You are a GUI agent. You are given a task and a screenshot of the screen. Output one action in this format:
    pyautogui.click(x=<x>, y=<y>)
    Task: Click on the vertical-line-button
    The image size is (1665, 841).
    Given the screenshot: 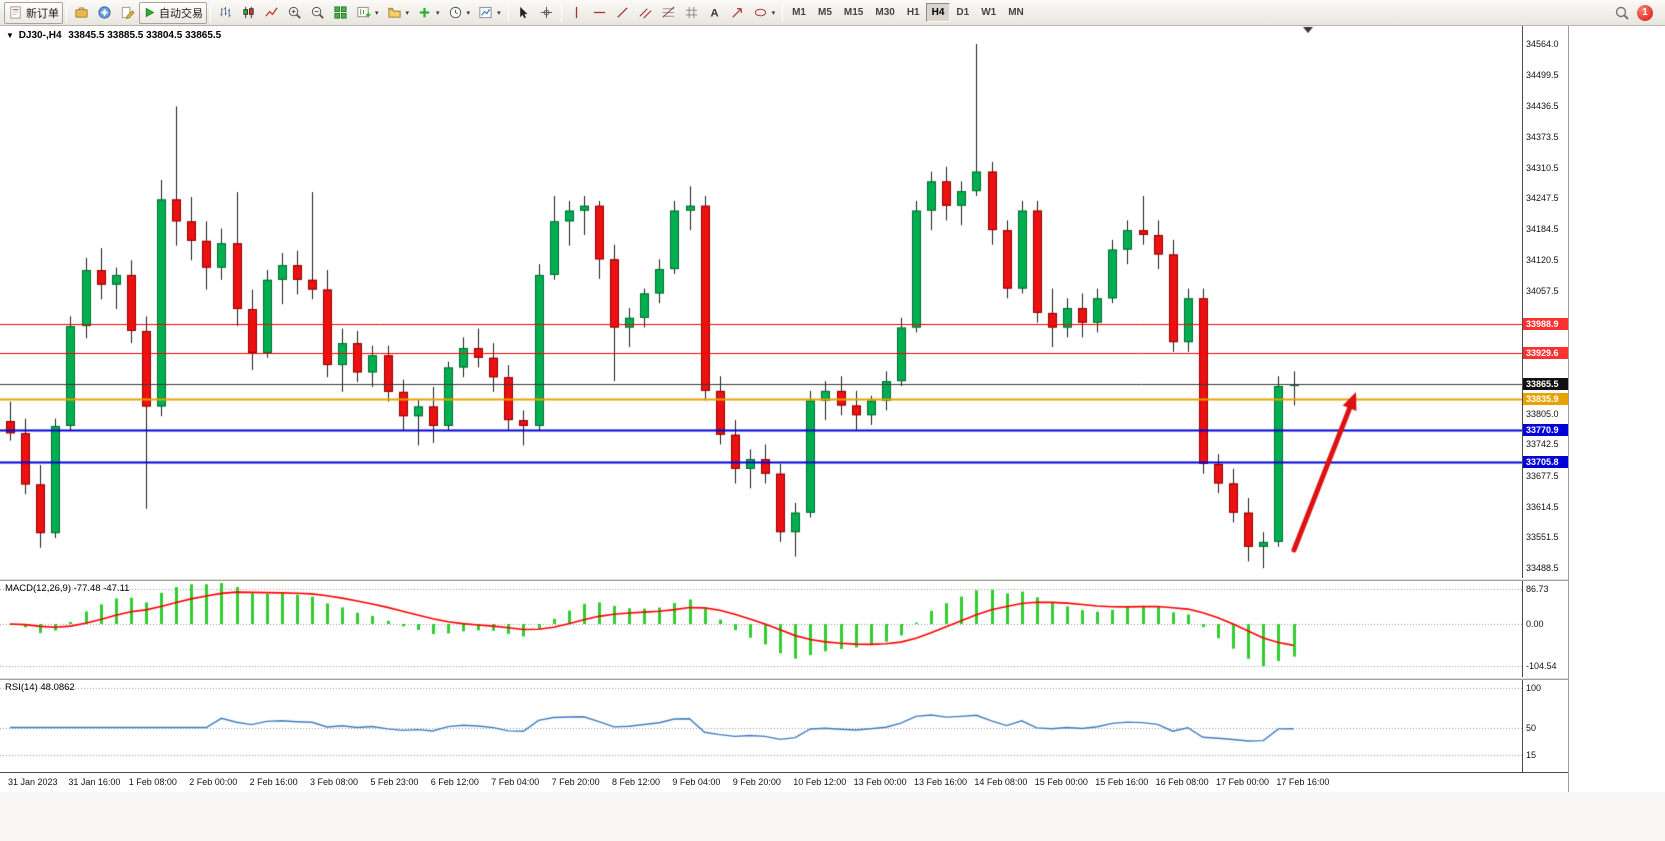 What is the action you would take?
    pyautogui.click(x=576, y=13)
    